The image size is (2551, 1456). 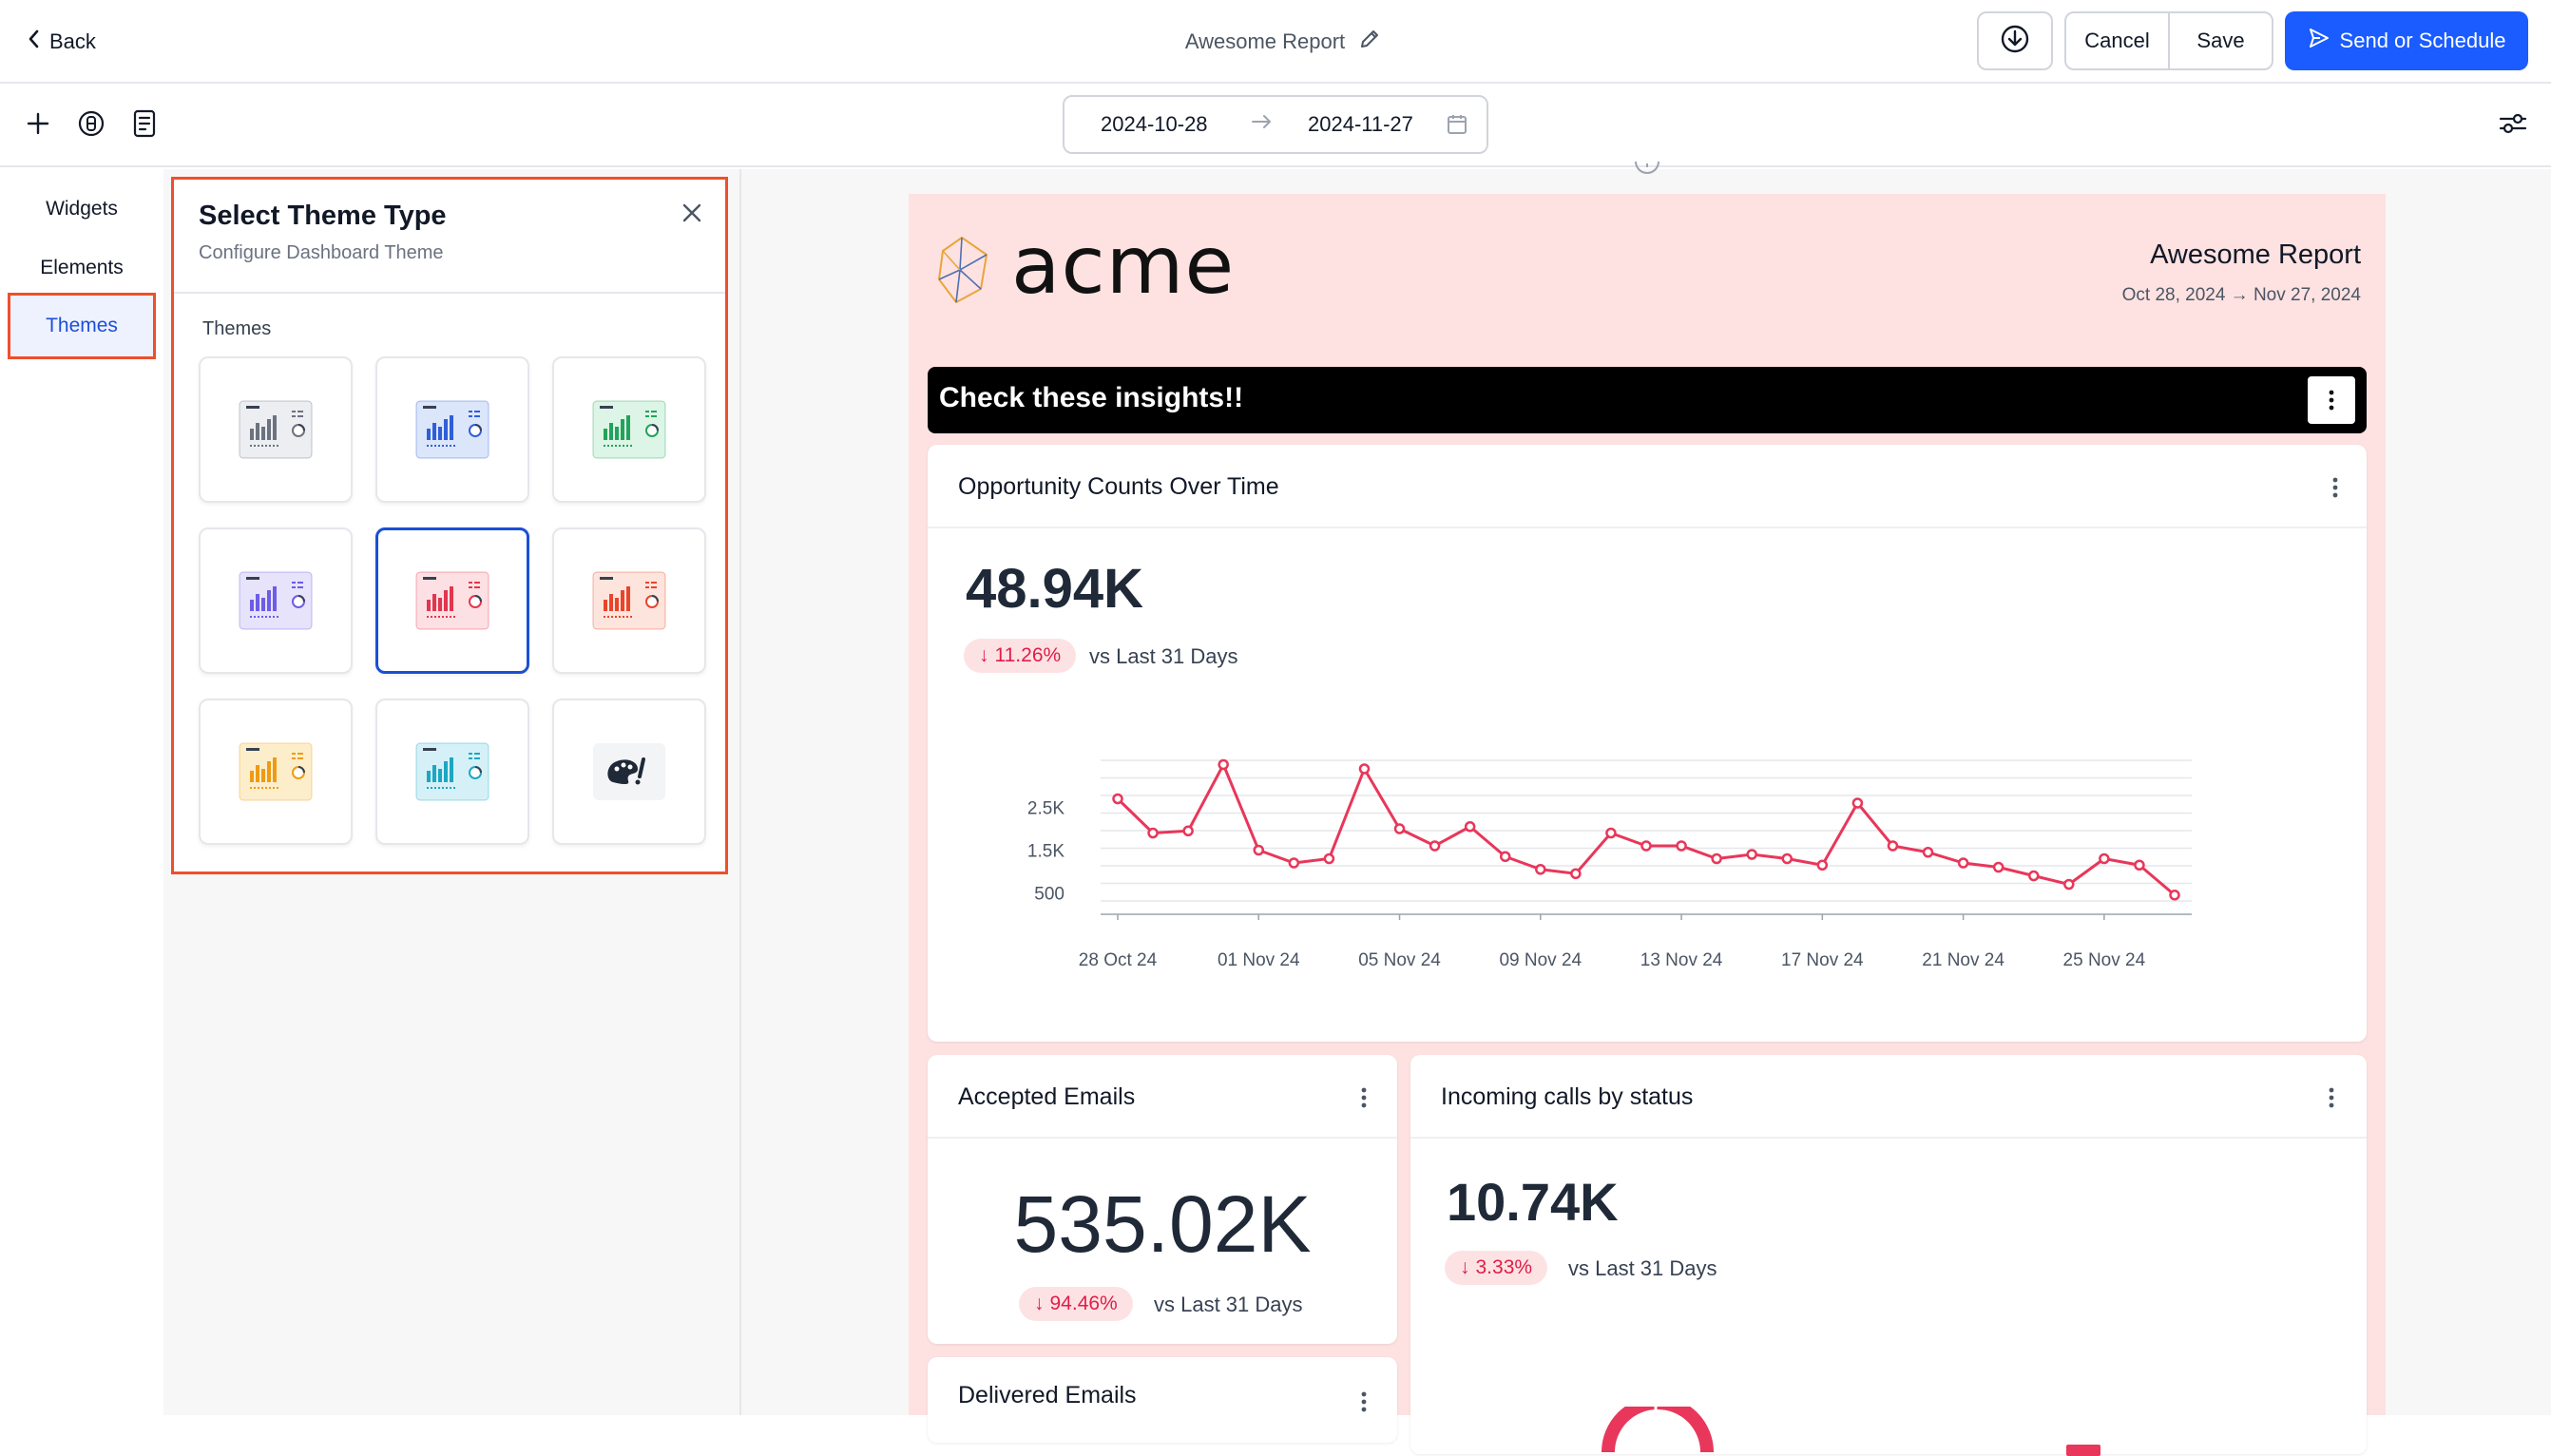 What do you see at coordinates (1055, 589) in the screenshot?
I see `kpi-value: 48.94K` at bounding box center [1055, 589].